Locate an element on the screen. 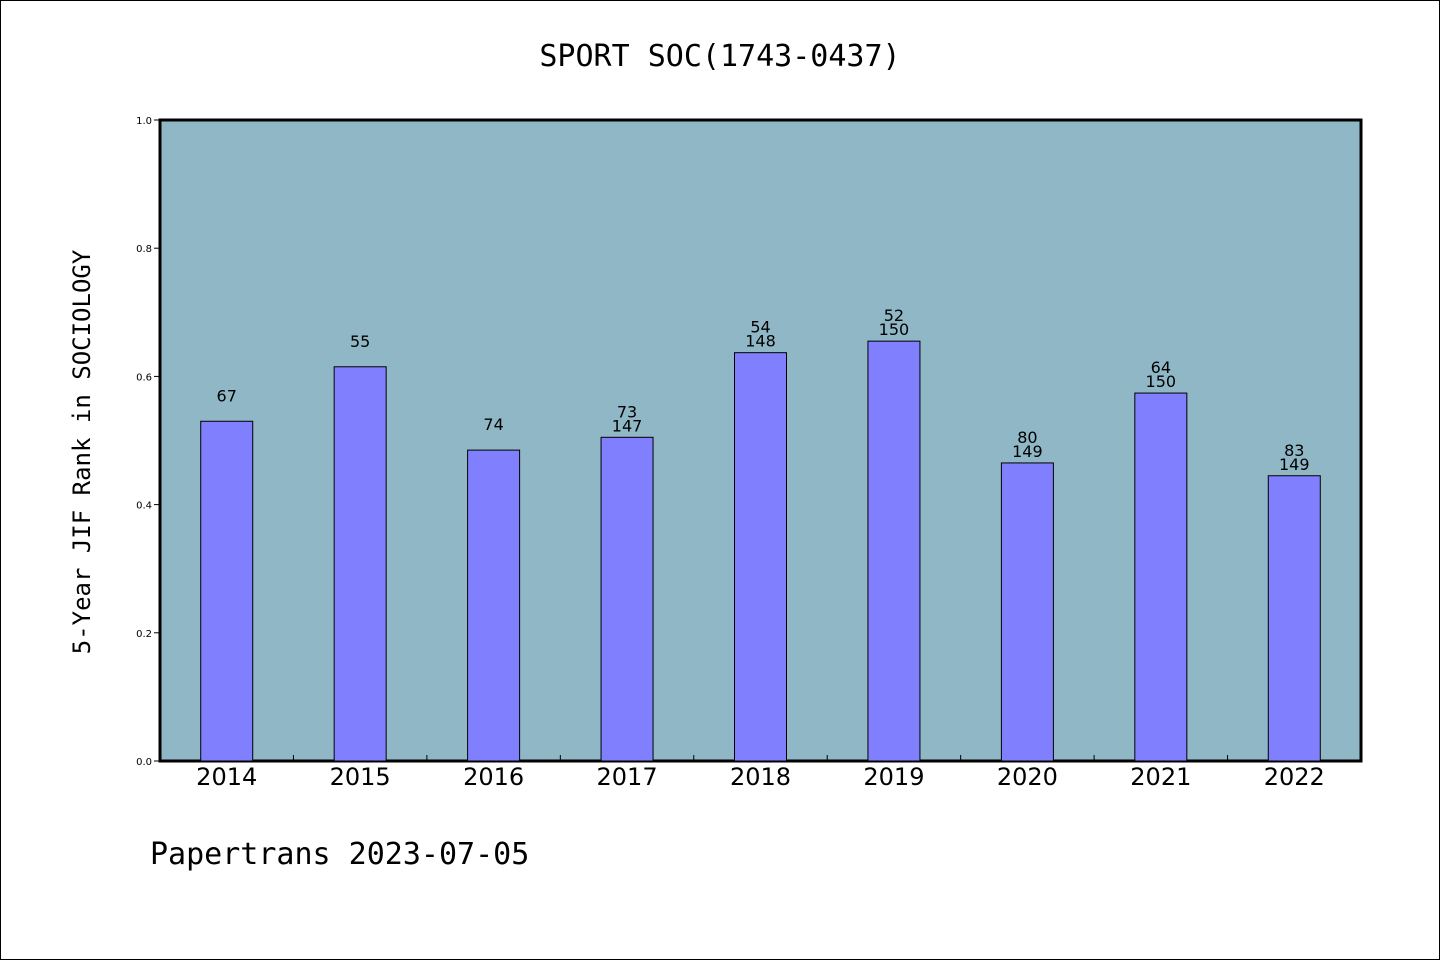 The width and height of the screenshot is (1440, 960). rank-label: 55 is located at coordinates (360, 341).